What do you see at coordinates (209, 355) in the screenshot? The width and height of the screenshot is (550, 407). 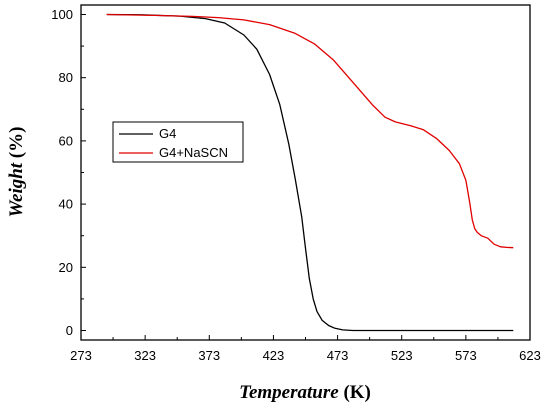 I see `x-tick-label: 373` at bounding box center [209, 355].